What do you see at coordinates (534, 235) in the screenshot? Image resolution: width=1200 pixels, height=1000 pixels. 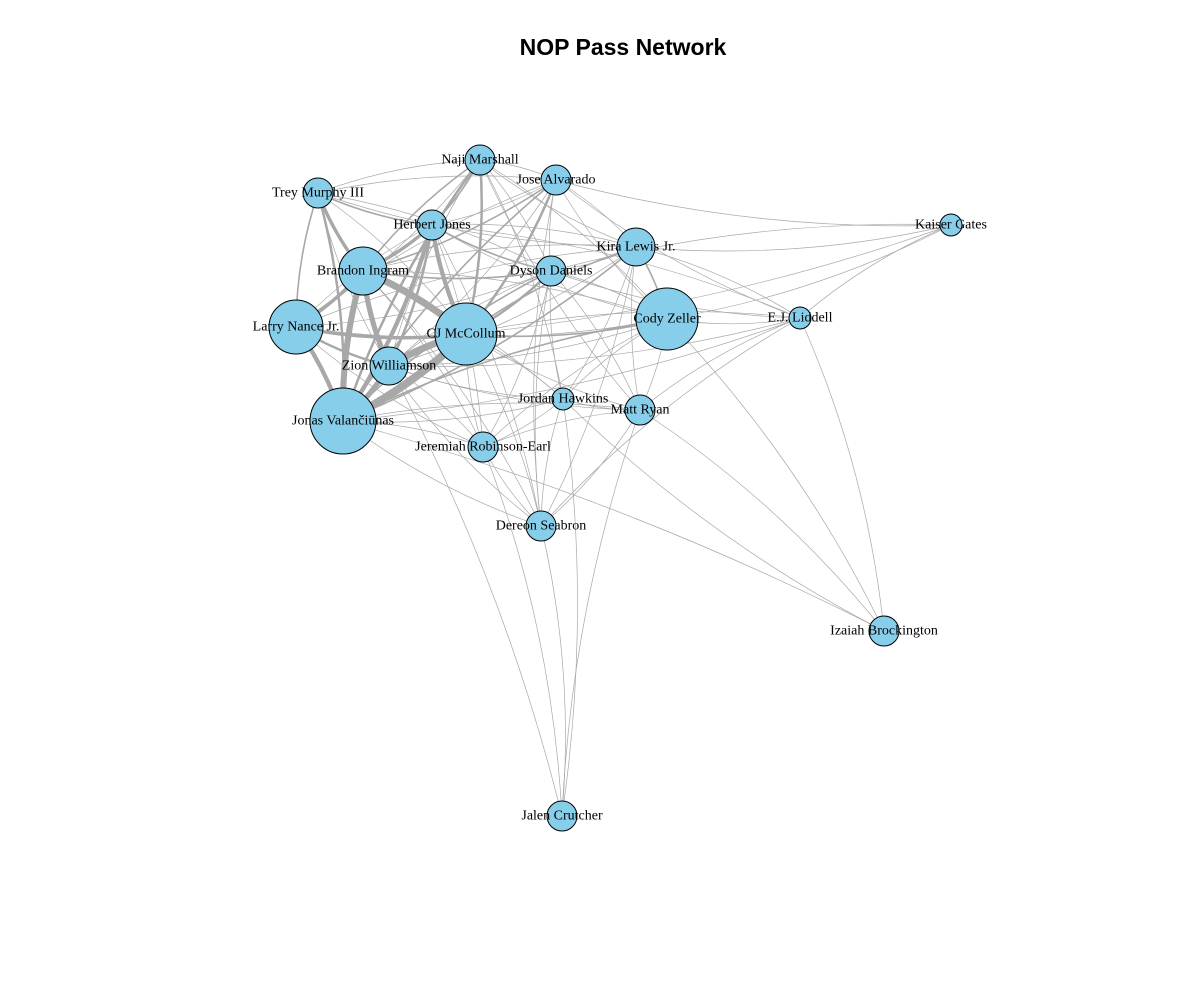 I see `edge-herb-kira` at bounding box center [534, 235].